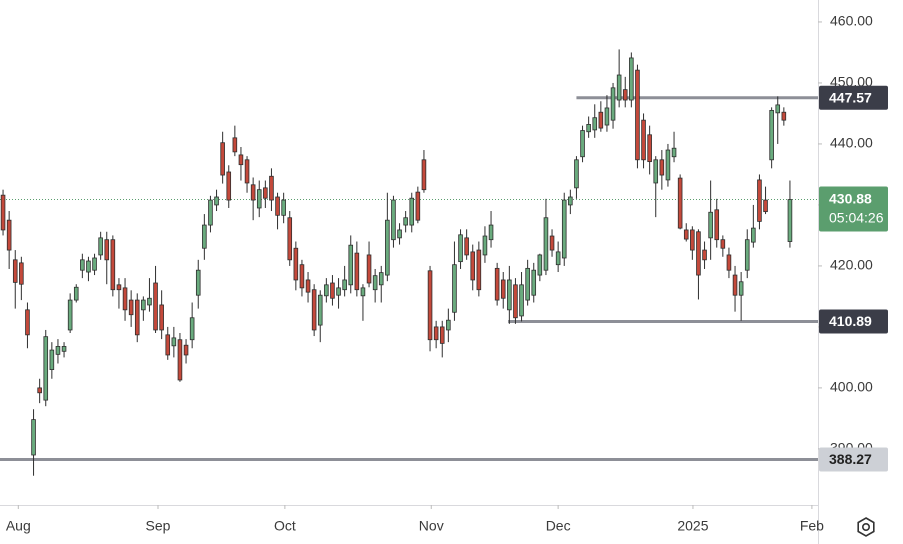 The image size is (903, 544). Describe the element at coordinates (851, 265) in the screenshot. I see `y-tick-label: 420.00` at that location.